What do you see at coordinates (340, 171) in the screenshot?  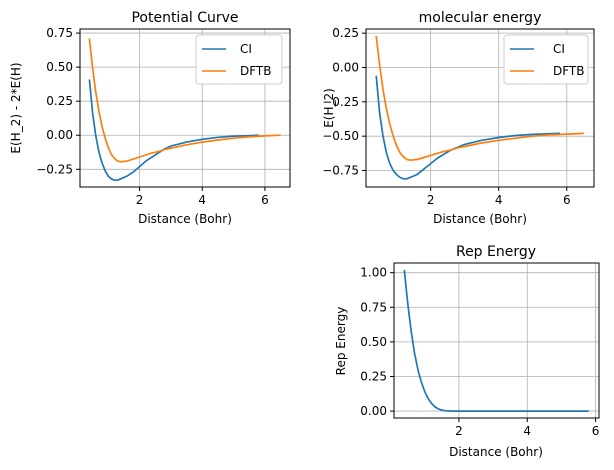 I see `y-tick-label: −0.75` at bounding box center [340, 171].